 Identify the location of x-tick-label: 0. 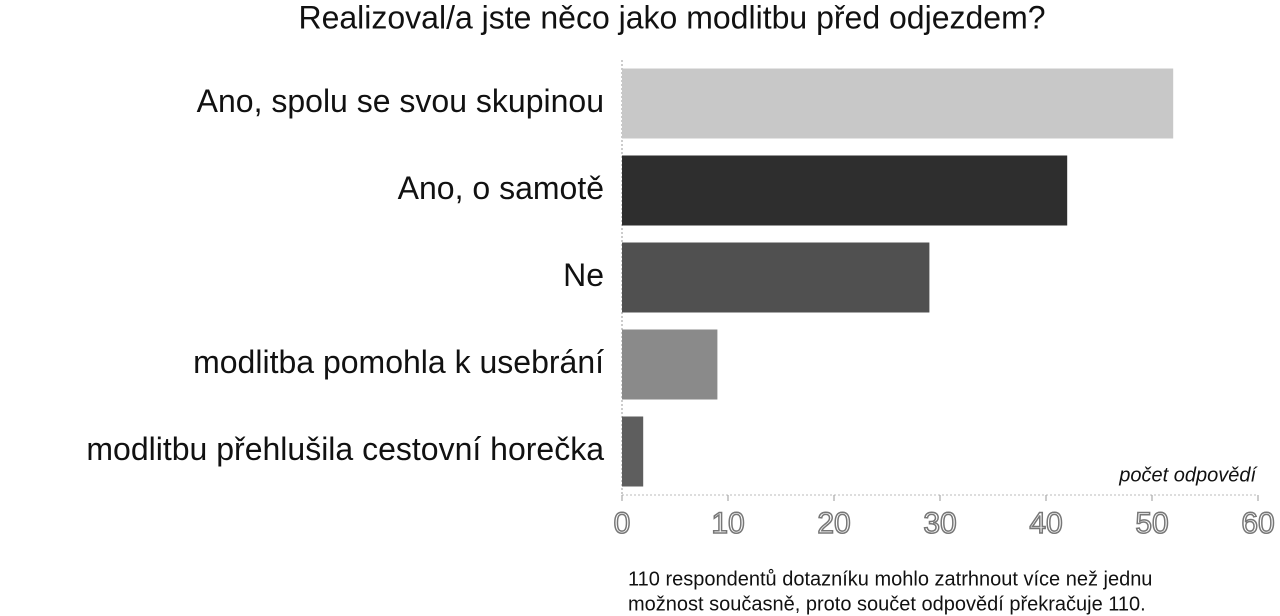
(622, 523).